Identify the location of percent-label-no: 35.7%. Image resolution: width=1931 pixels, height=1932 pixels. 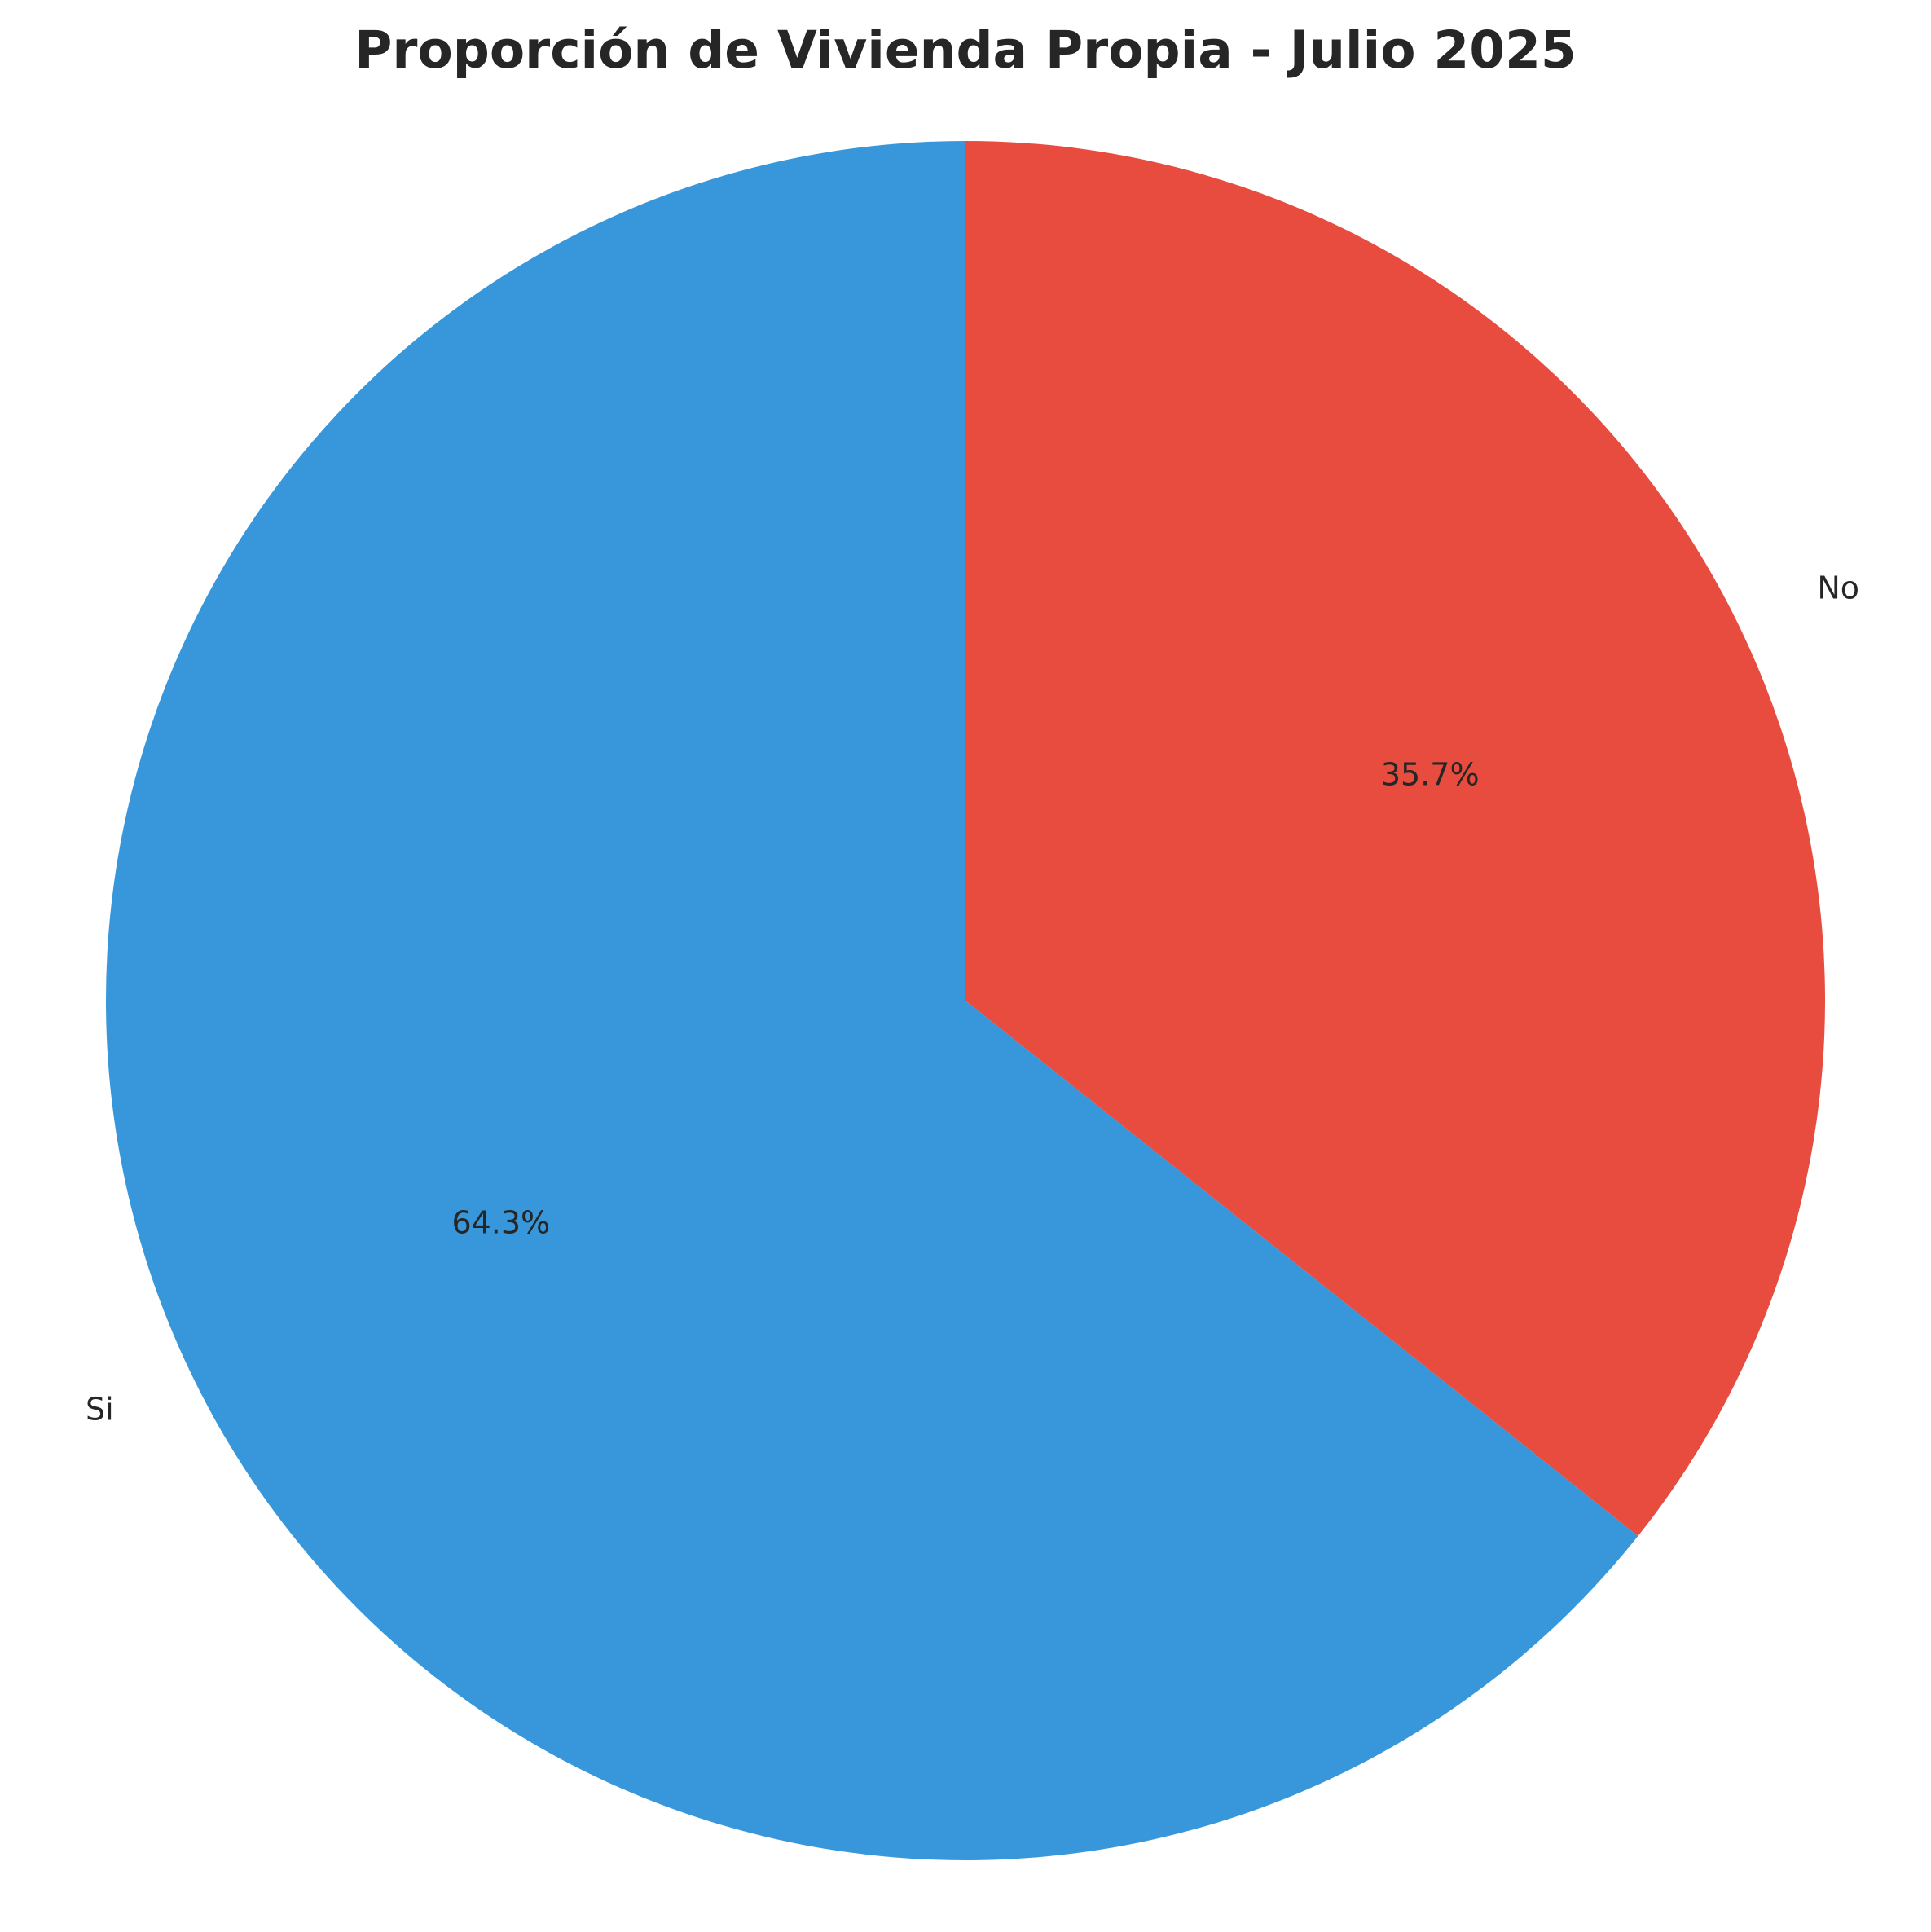
(1430, 775).